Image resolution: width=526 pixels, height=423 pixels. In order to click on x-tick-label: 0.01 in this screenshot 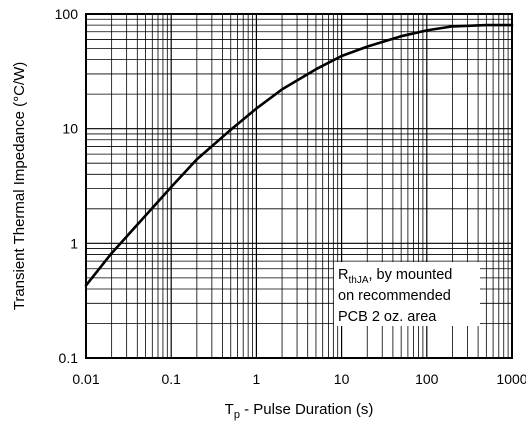, I will do `click(85, 379)`.